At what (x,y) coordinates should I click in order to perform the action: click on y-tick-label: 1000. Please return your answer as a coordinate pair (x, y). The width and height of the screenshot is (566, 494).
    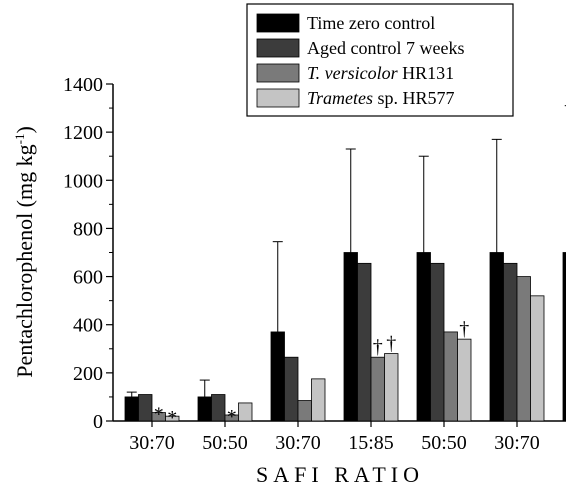
    Looking at the image, I should click on (83, 181).